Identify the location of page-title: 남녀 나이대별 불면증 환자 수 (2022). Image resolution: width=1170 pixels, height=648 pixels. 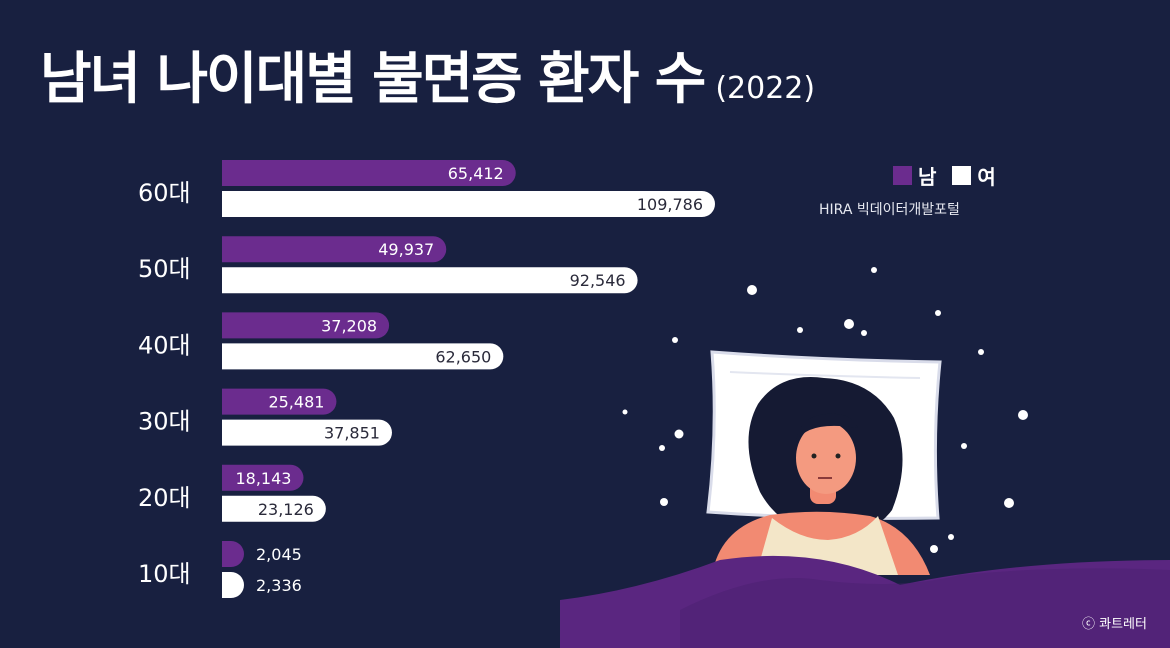
(427, 74).